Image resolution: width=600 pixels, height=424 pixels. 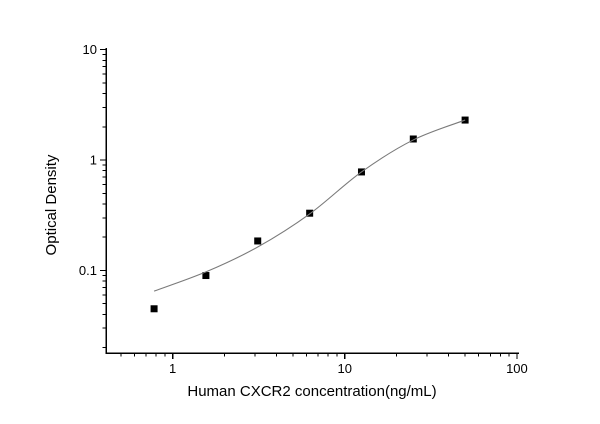 I want to click on x-tick-label: 100, so click(x=517, y=368).